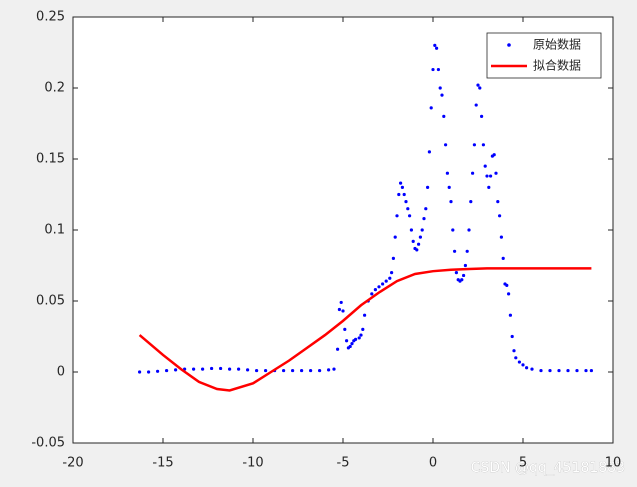 Image resolution: width=637 pixels, height=487 pixels. Describe the element at coordinates (509, 45) in the screenshot. I see `legend-marker` at that location.